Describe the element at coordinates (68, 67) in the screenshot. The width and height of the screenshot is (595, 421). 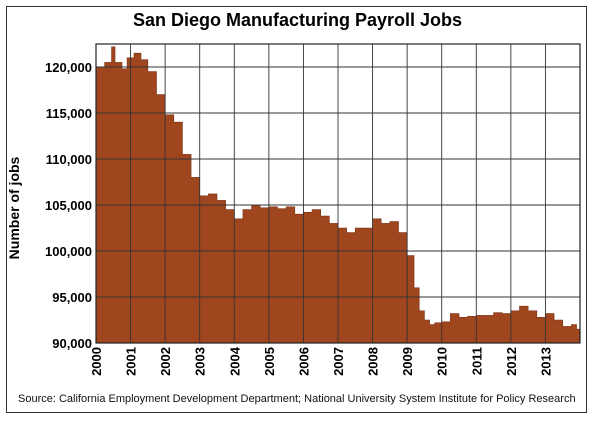
I see `y-tick-label: 120,000` at that location.